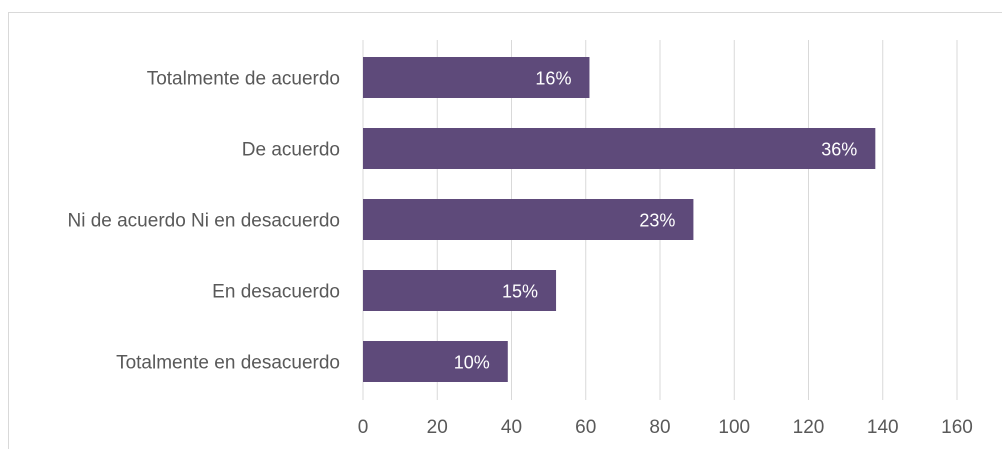 The image size is (1002, 449). What do you see at coordinates (585, 427) in the screenshot?
I see `x-tick-label: 60` at bounding box center [585, 427].